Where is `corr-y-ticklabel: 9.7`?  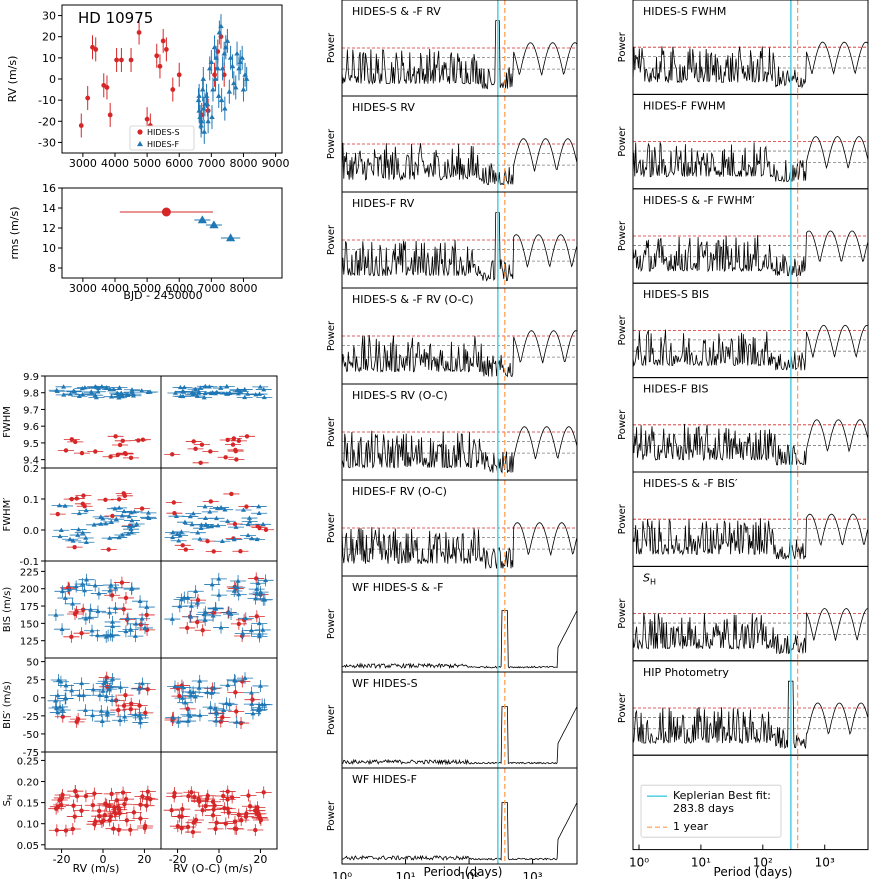
corr-y-ticklabel: 9.7 is located at coordinates (31, 410).